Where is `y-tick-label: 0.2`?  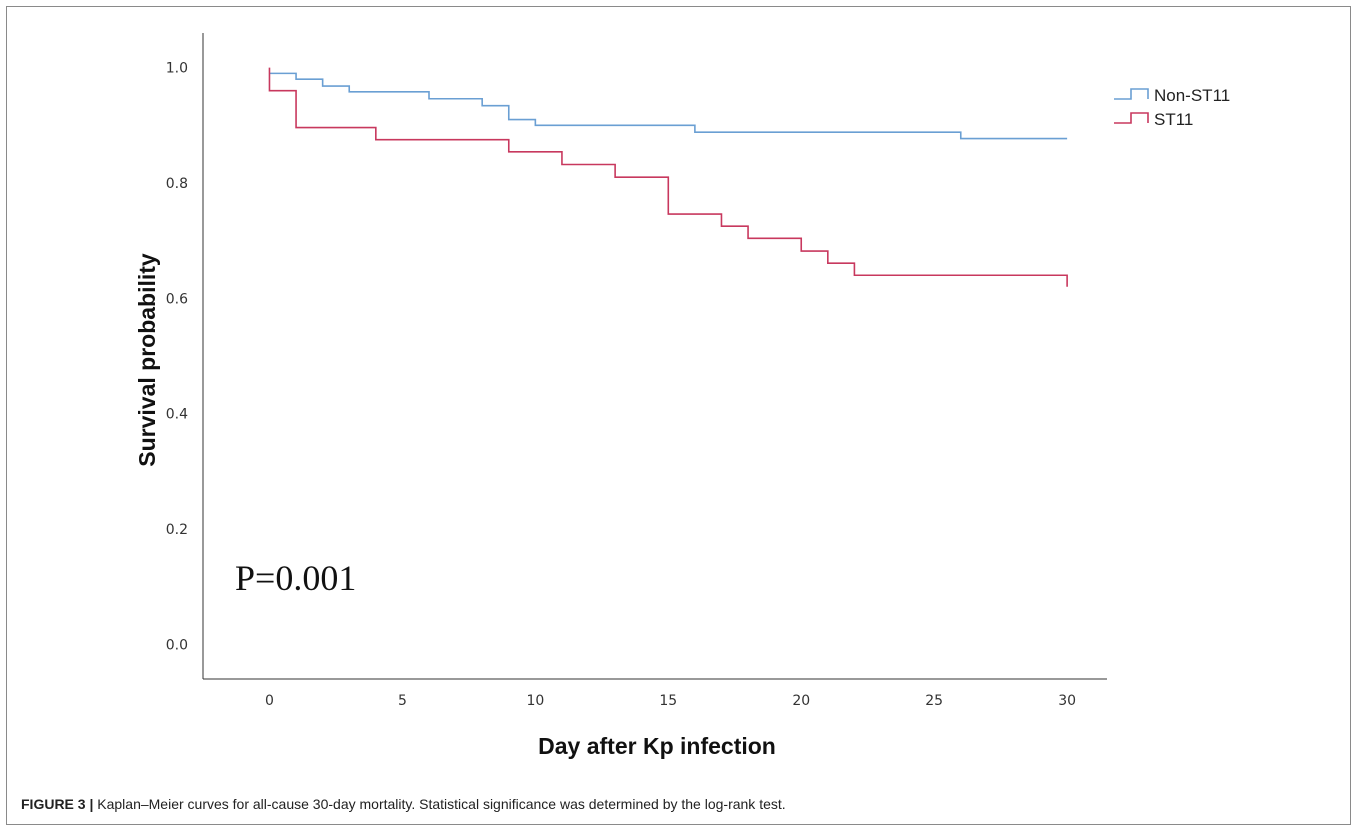 y-tick-label: 0.2 is located at coordinates (177, 530).